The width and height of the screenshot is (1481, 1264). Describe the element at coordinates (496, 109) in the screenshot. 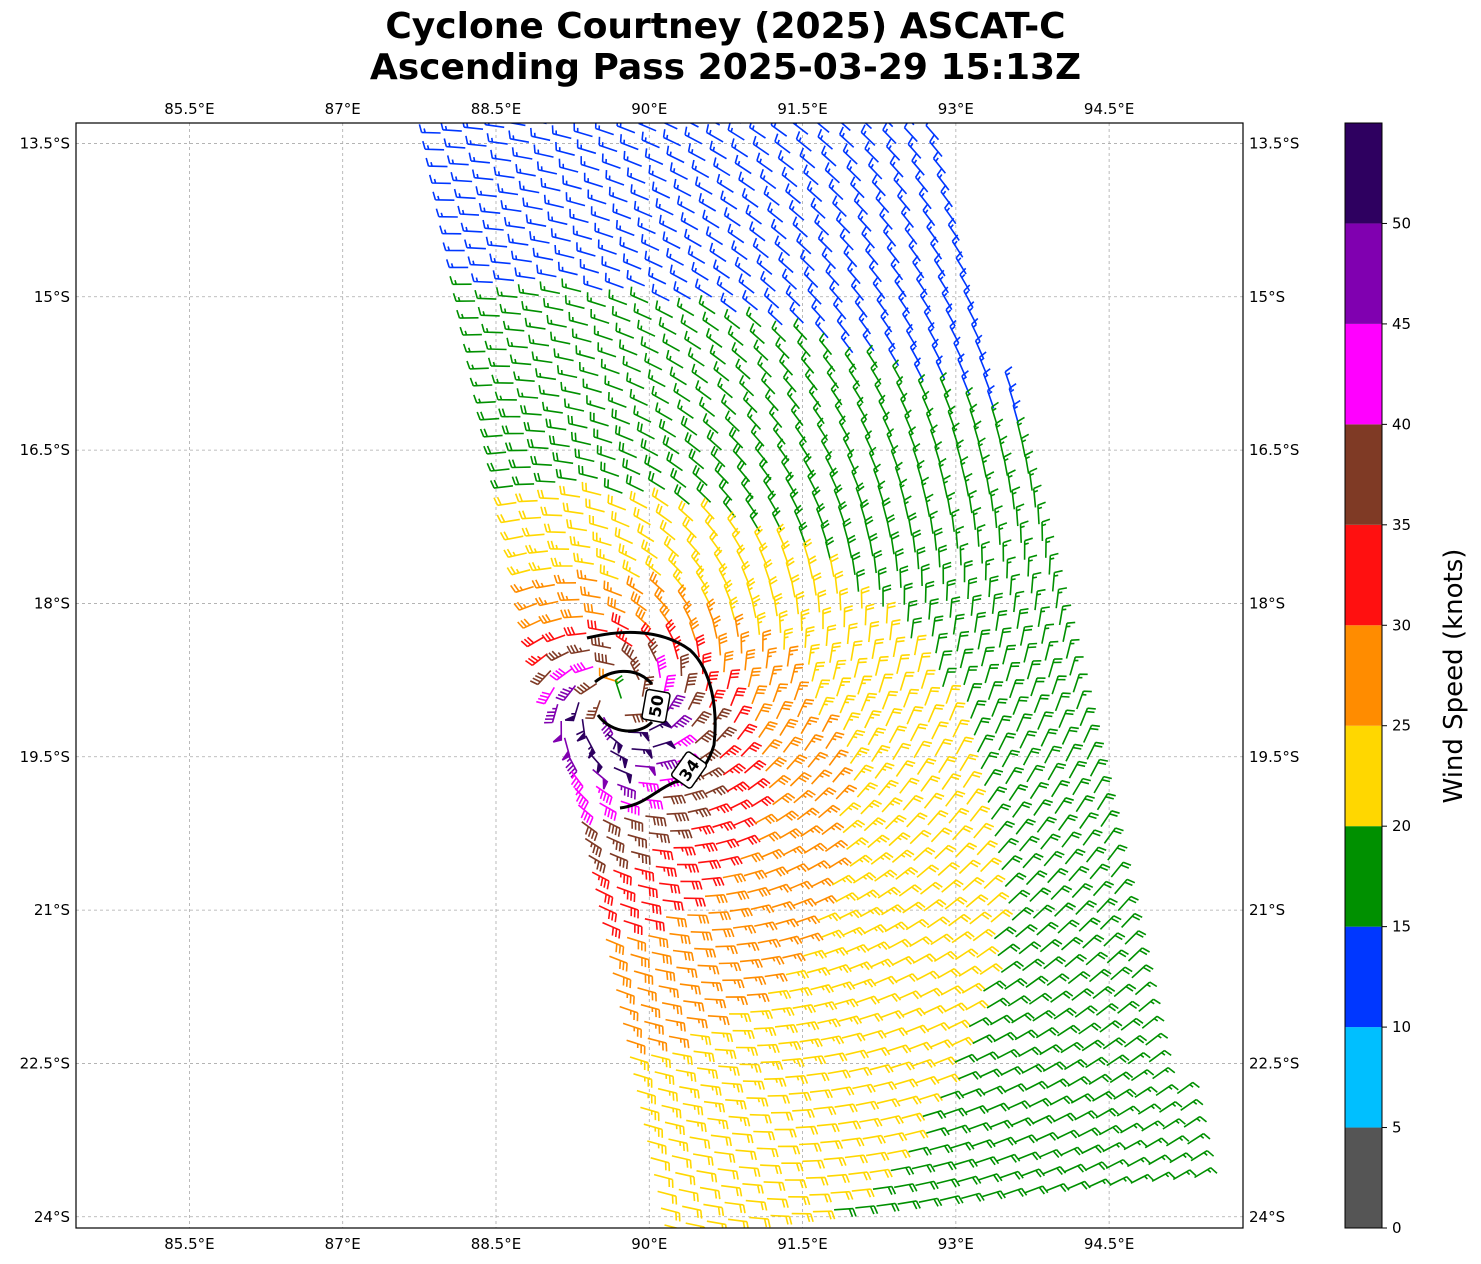

I see `lon-tick-label-top: 88.5°E` at that location.